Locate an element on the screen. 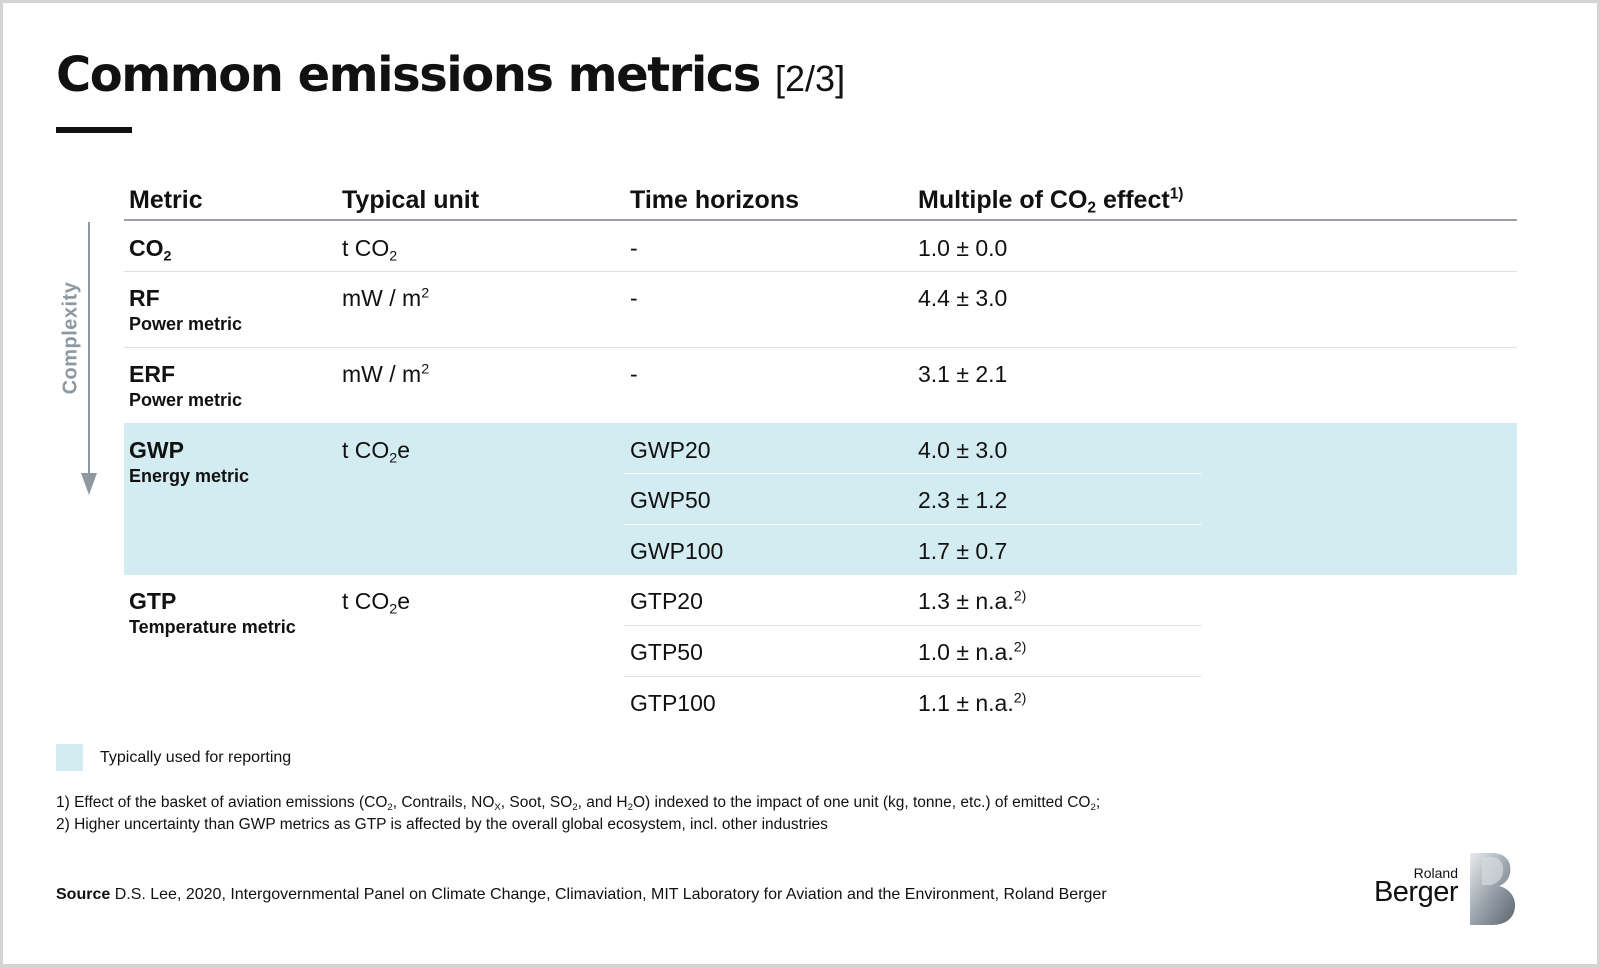  value-gtp100: 1.1 ± n.a.2) is located at coordinates (972, 703).